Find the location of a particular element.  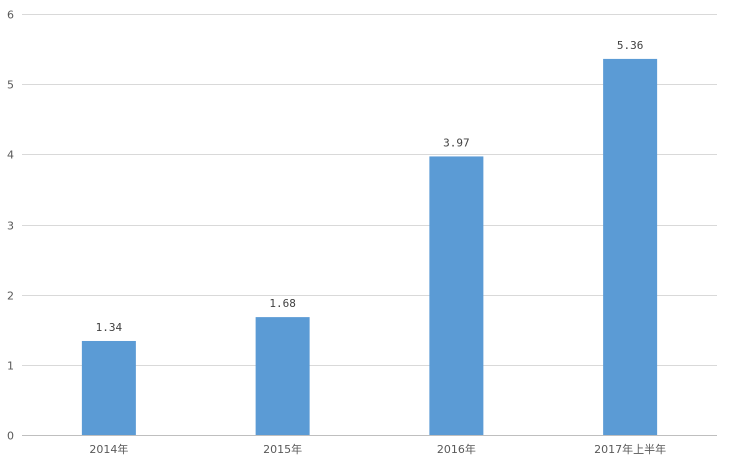

y-axis-ticks: 0 1 2 3 4 5 6 is located at coordinates (10, 226).